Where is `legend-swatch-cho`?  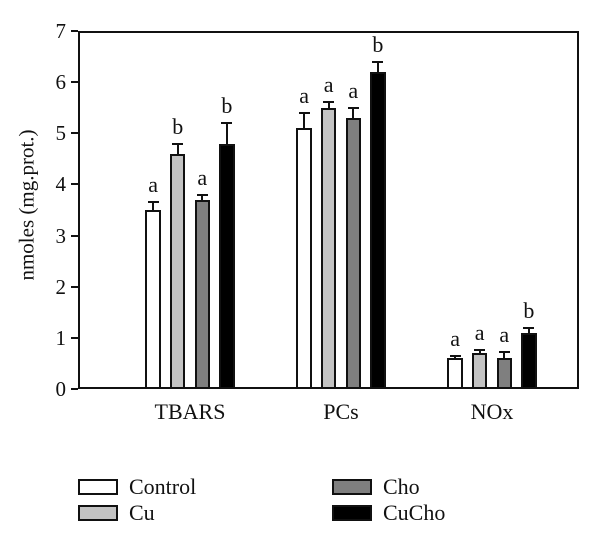
legend-swatch-cho is located at coordinates (352, 487).